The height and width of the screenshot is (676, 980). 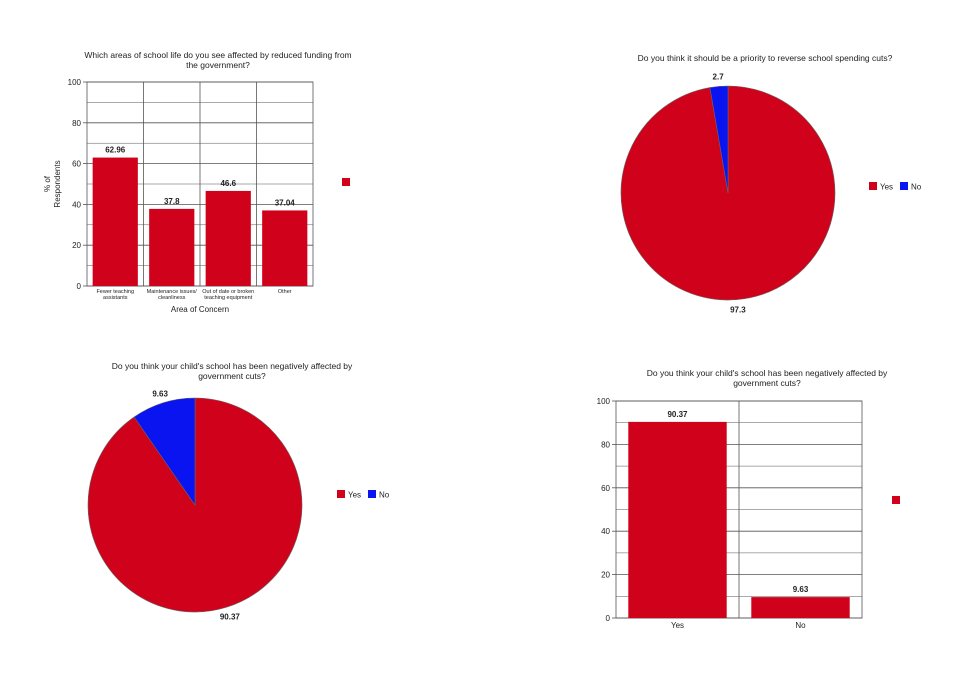 What do you see at coordinates (285, 202) in the screenshot?
I see `data-label: 37.04` at bounding box center [285, 202].